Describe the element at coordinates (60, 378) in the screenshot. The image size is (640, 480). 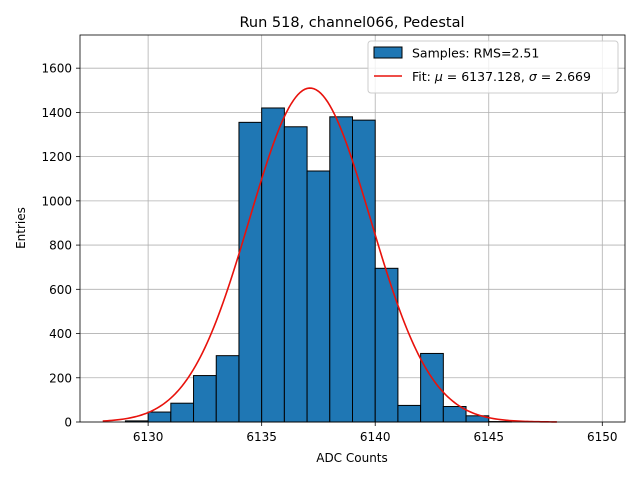
I see `y-tick-label: 200` at that location.